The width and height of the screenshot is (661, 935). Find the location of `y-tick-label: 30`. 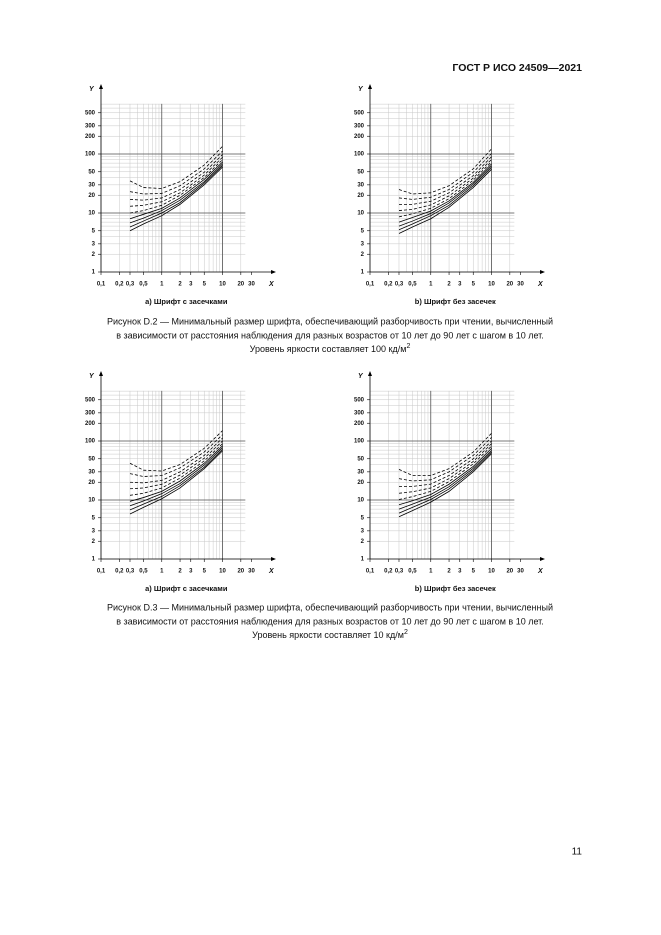

y-tick-label: 30 is located at coordinates (91, 185).